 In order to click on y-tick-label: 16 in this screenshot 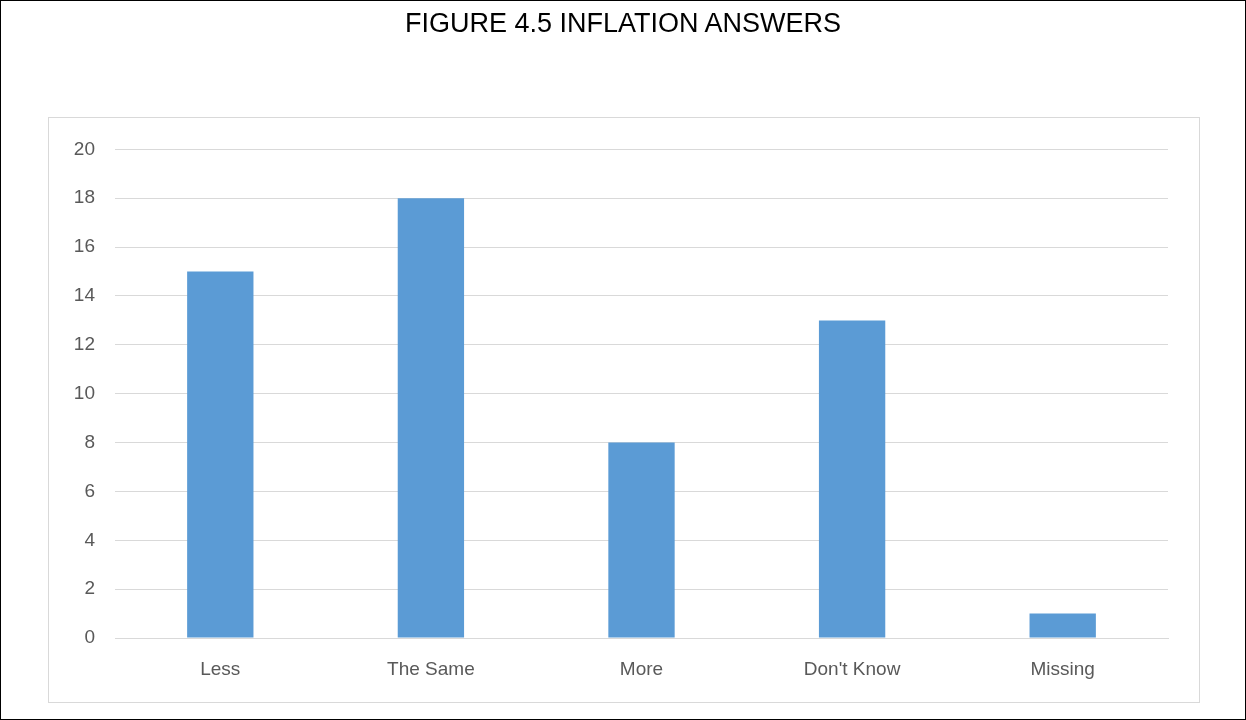, I will do `click(84, 246)`.